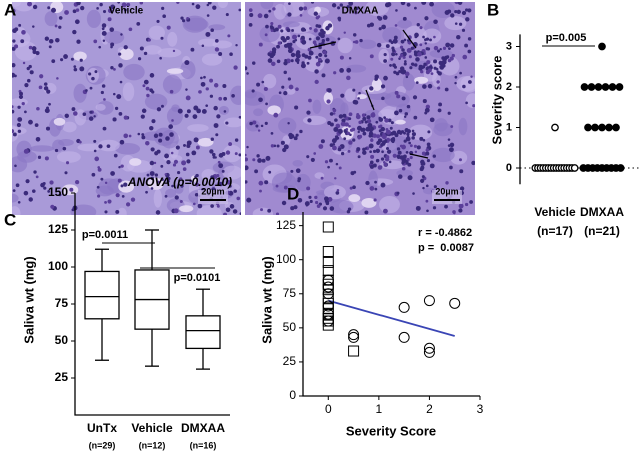 The width and height of the screenshot is (643, 476). What do you see at coordinates (152, 445) in the screenshot?
I see `x-tick-note: (n=12)` at bounding box center [152, 445].